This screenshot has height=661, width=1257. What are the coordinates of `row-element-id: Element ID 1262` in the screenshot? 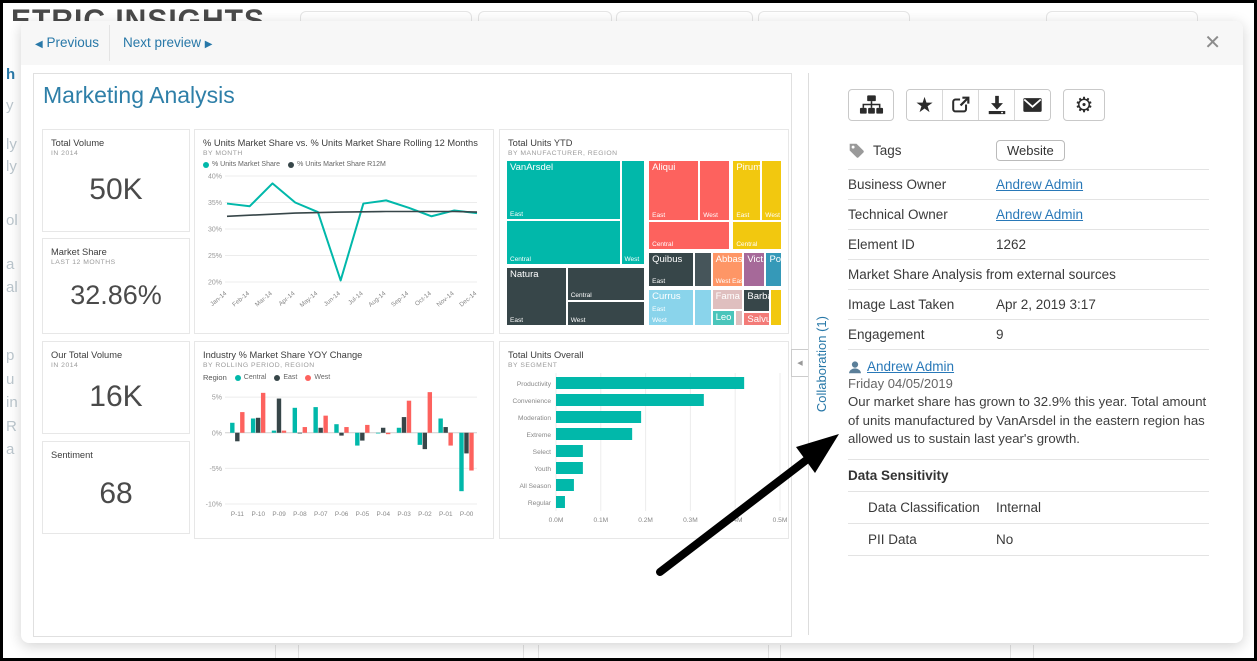 It's located at (1028, 244).